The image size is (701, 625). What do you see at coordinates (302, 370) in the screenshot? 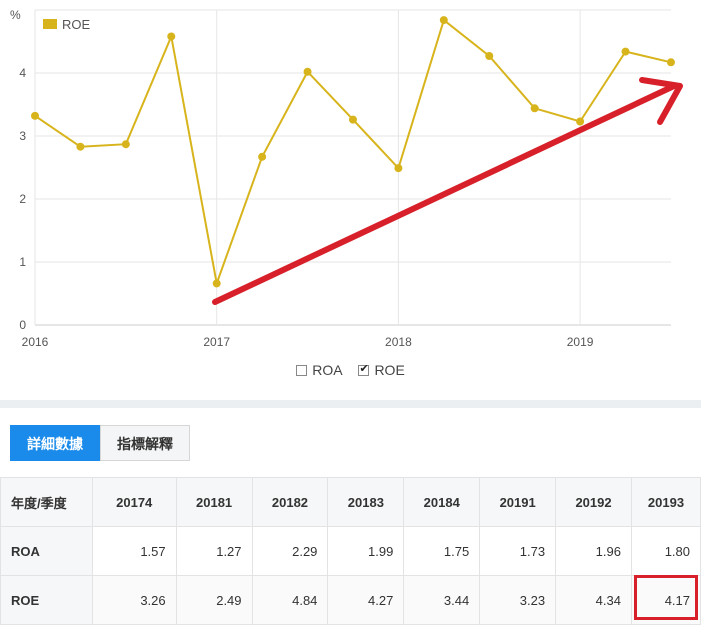
I see `roa-checkbox` at bounding box center [302, 370].